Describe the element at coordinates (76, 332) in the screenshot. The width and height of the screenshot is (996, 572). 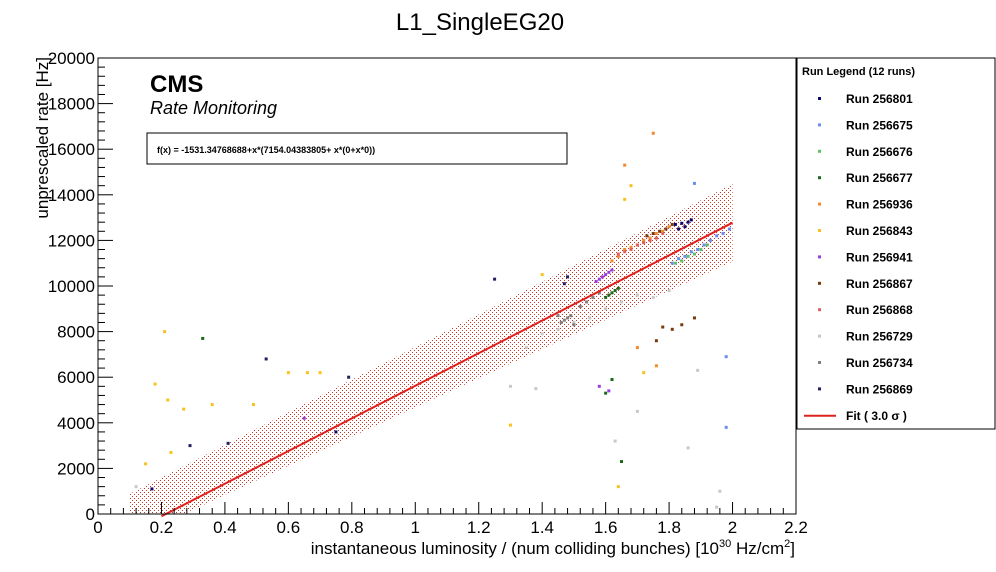
I see `y-tick-label: 8000` at that location.